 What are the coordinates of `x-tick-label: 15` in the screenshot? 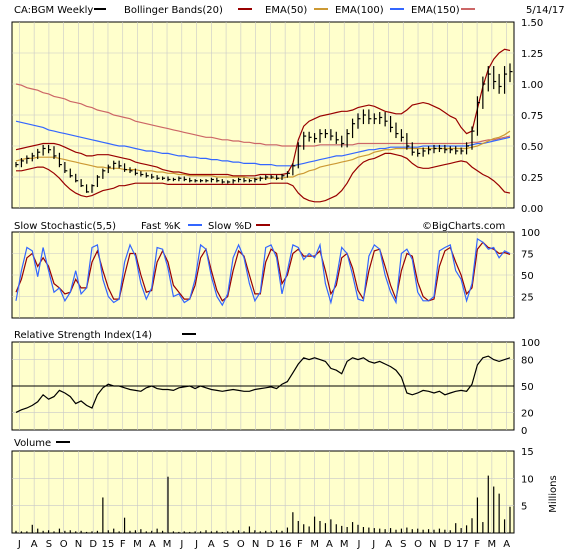 It's located at (108, 544).